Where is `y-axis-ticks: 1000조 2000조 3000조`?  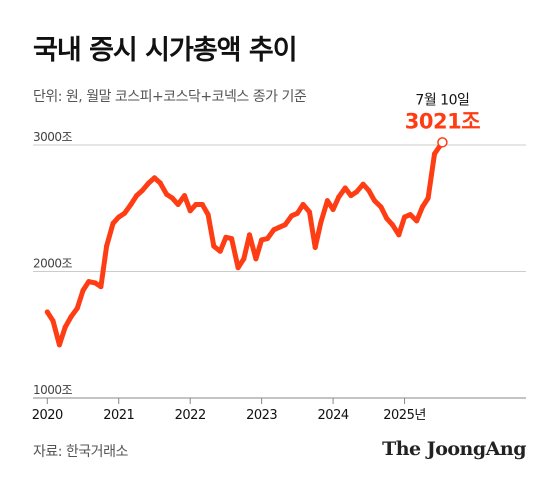
y-axis-ticks: 1000조 2000조 3000조 is located at coordinates (53, 263).